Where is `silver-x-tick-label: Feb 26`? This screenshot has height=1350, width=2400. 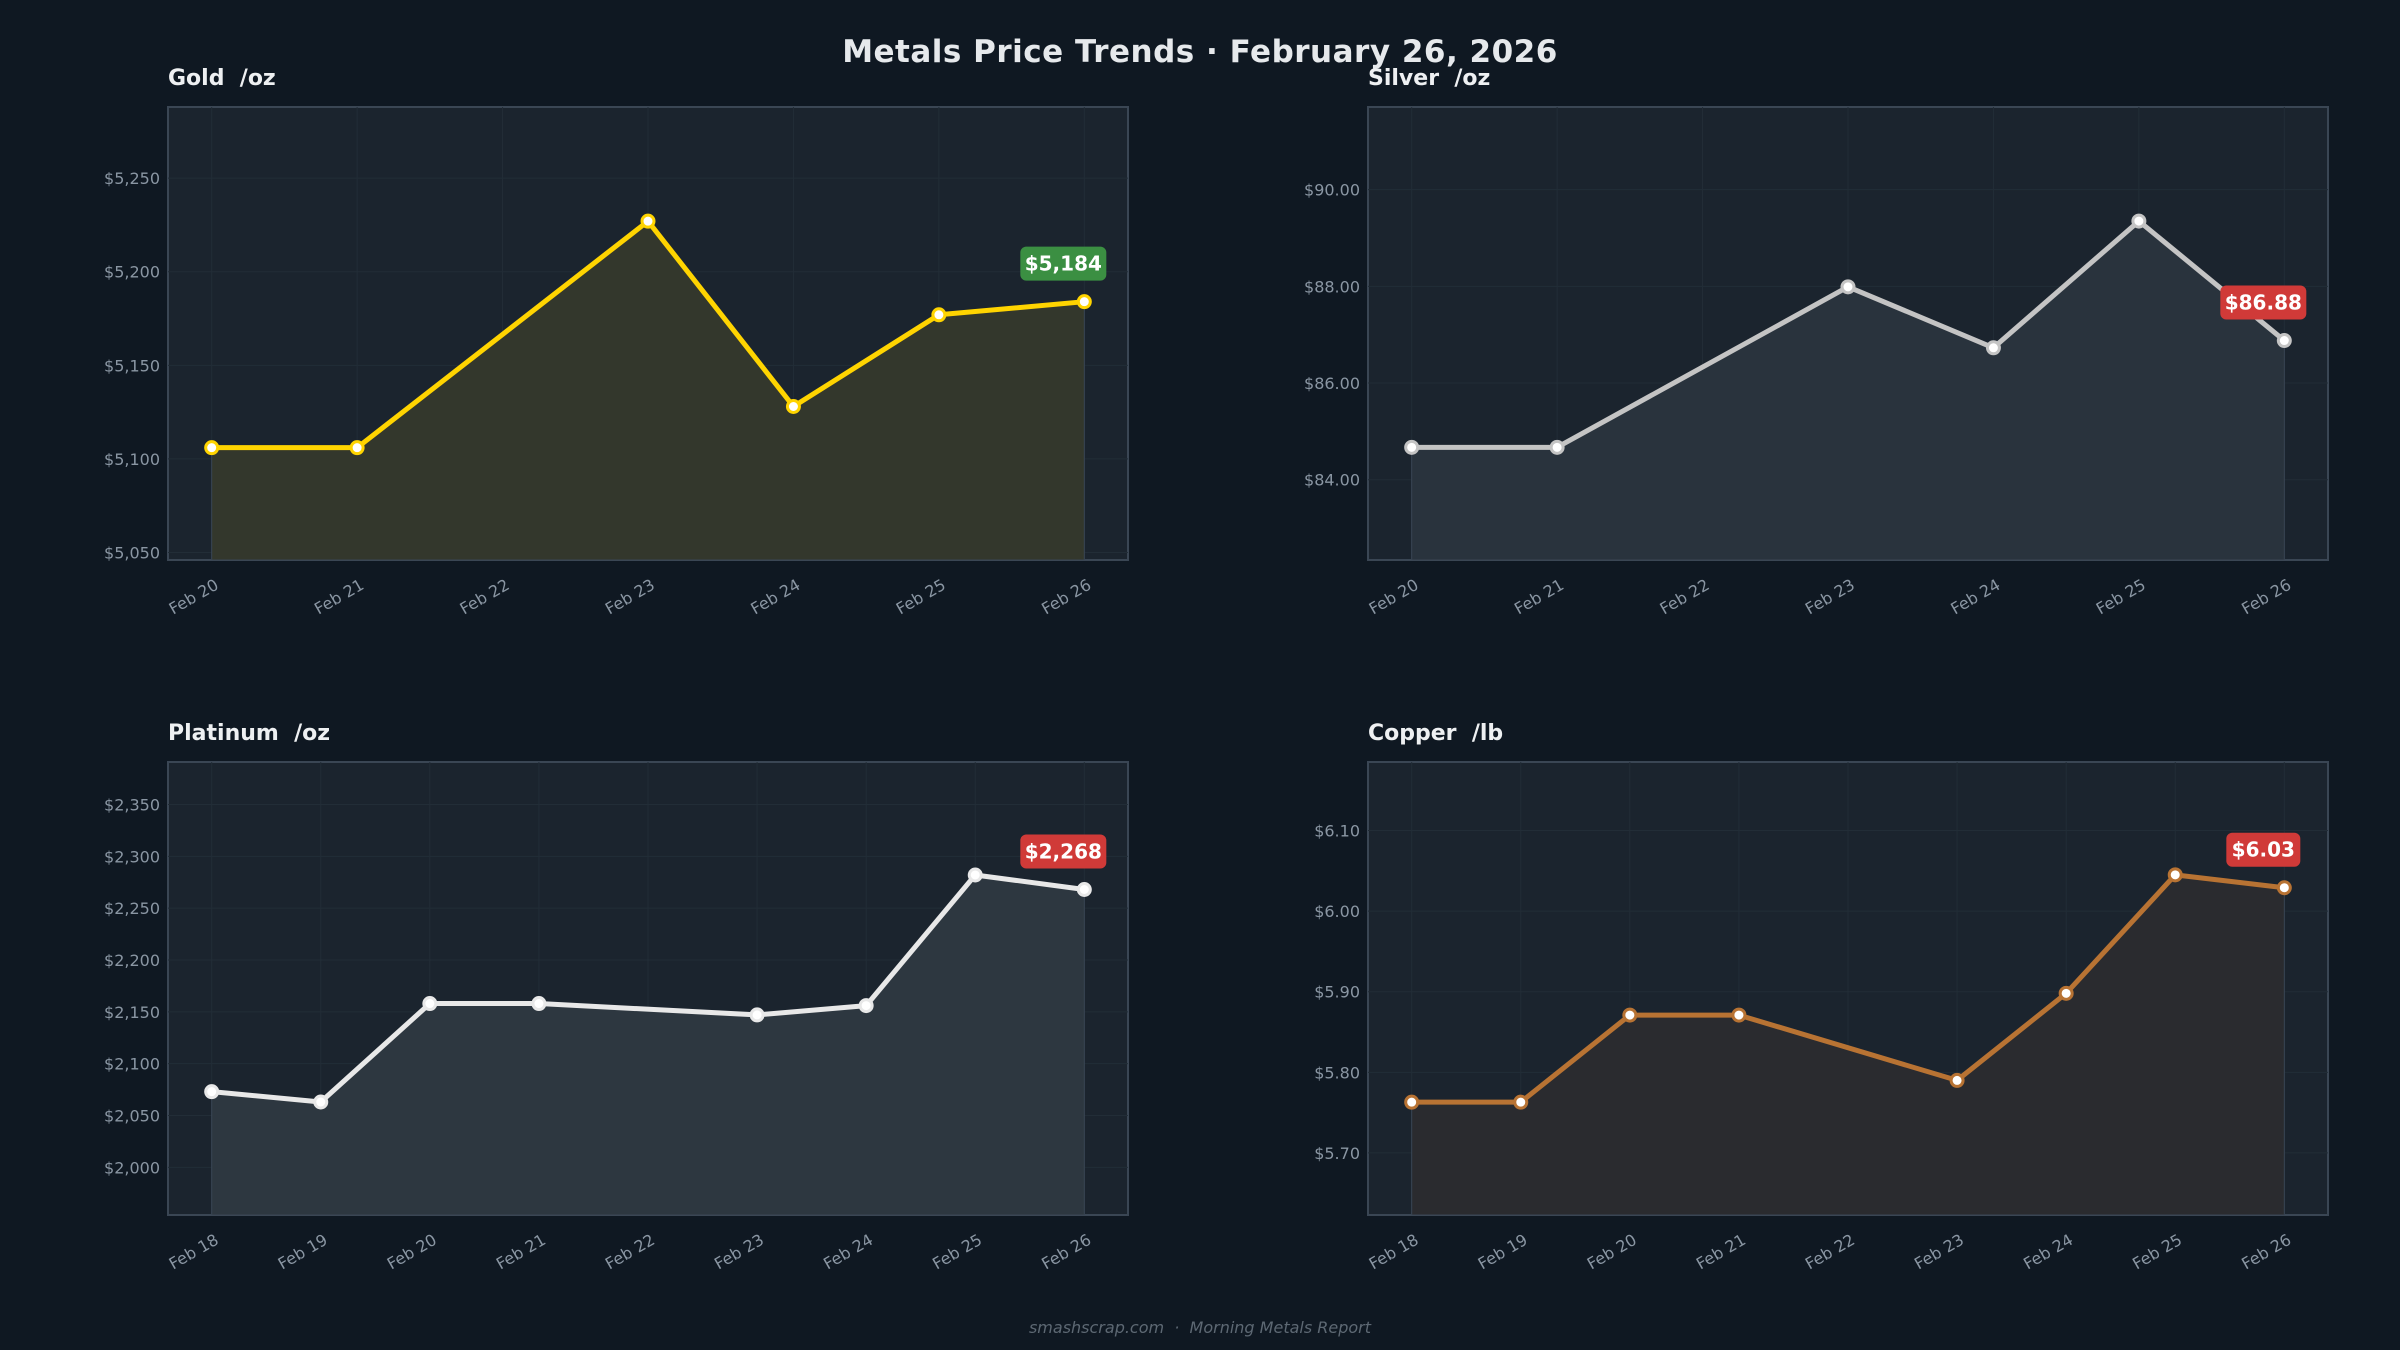 silver-x-tick-label: Feb 26 is located at coordinates (2266, 596).